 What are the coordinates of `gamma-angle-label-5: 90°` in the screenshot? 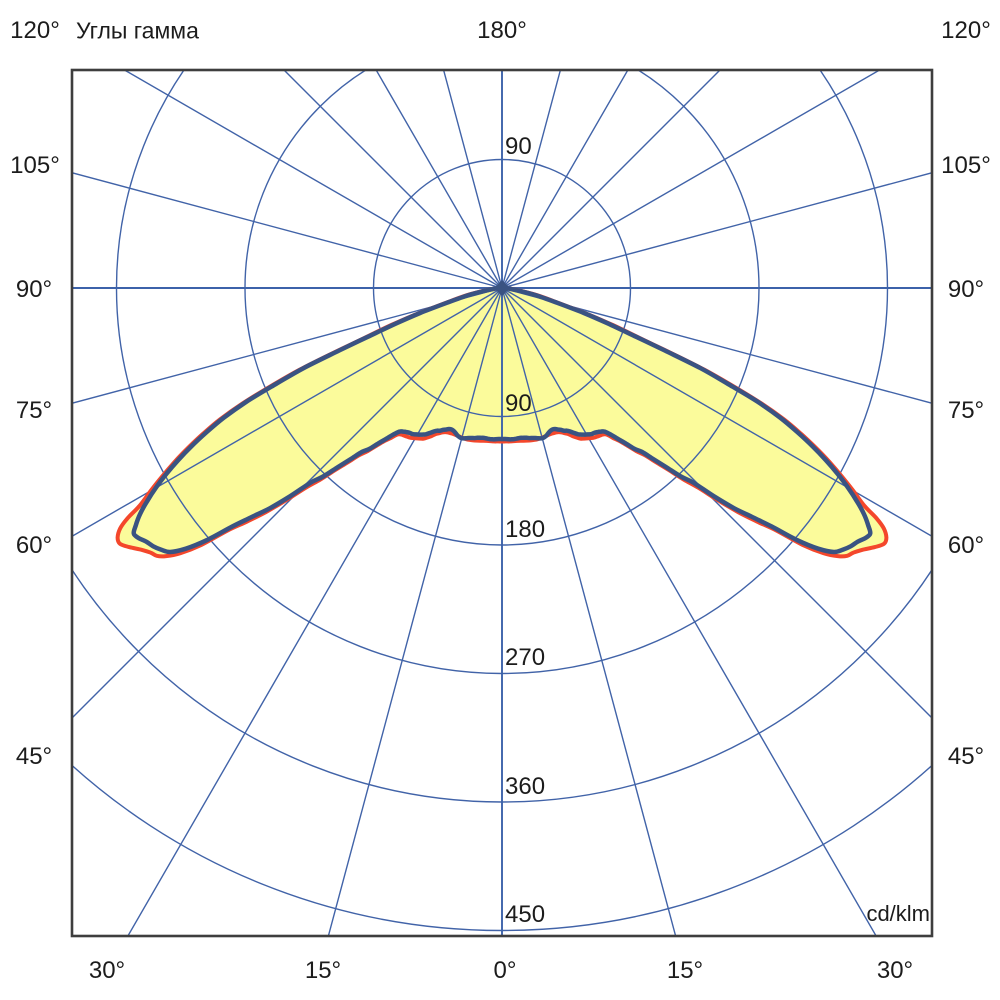 It's located at (34, 289).